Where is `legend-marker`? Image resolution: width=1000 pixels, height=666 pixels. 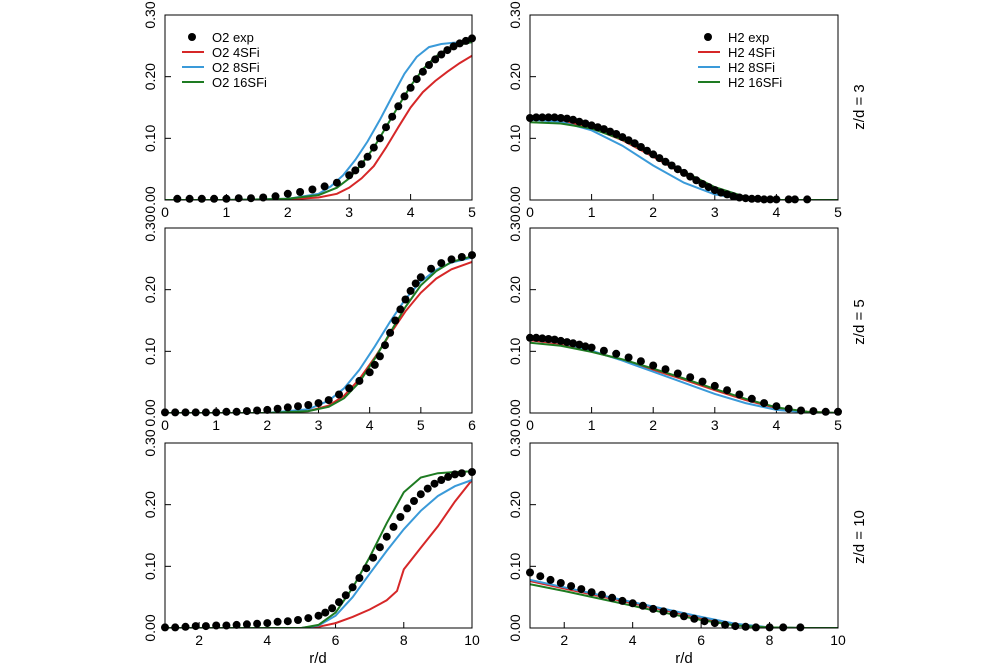
legend-marker is located at coordinates (192, 37).